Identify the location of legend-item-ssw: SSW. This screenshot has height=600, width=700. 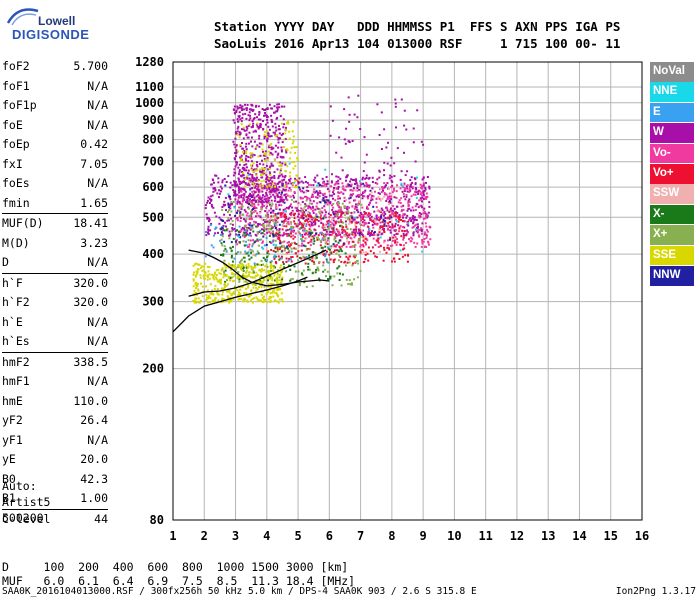
(672, 194).